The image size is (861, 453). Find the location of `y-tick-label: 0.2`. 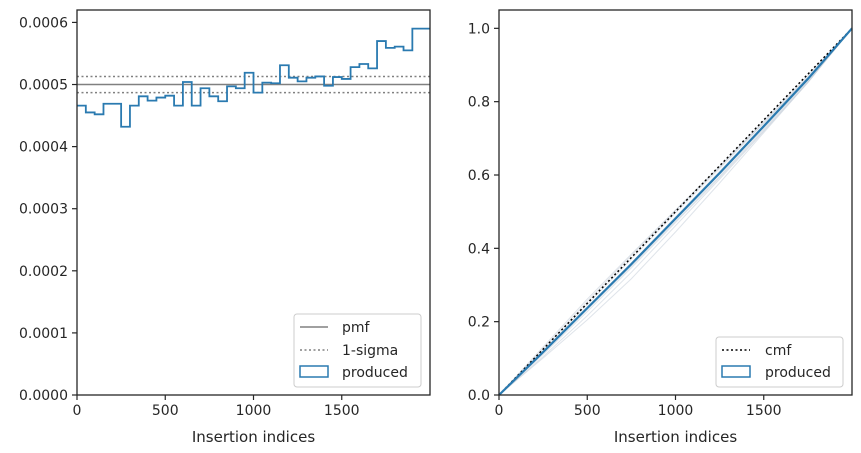

y-tick-label: 0.2 is located at coordinates (479, 323).